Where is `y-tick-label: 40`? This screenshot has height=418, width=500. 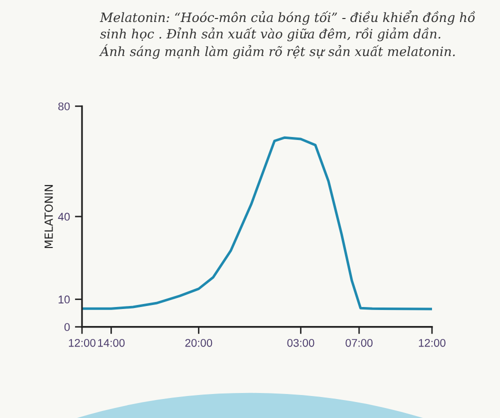
y-tick-label: 40 is located at coordinates (64, 216).